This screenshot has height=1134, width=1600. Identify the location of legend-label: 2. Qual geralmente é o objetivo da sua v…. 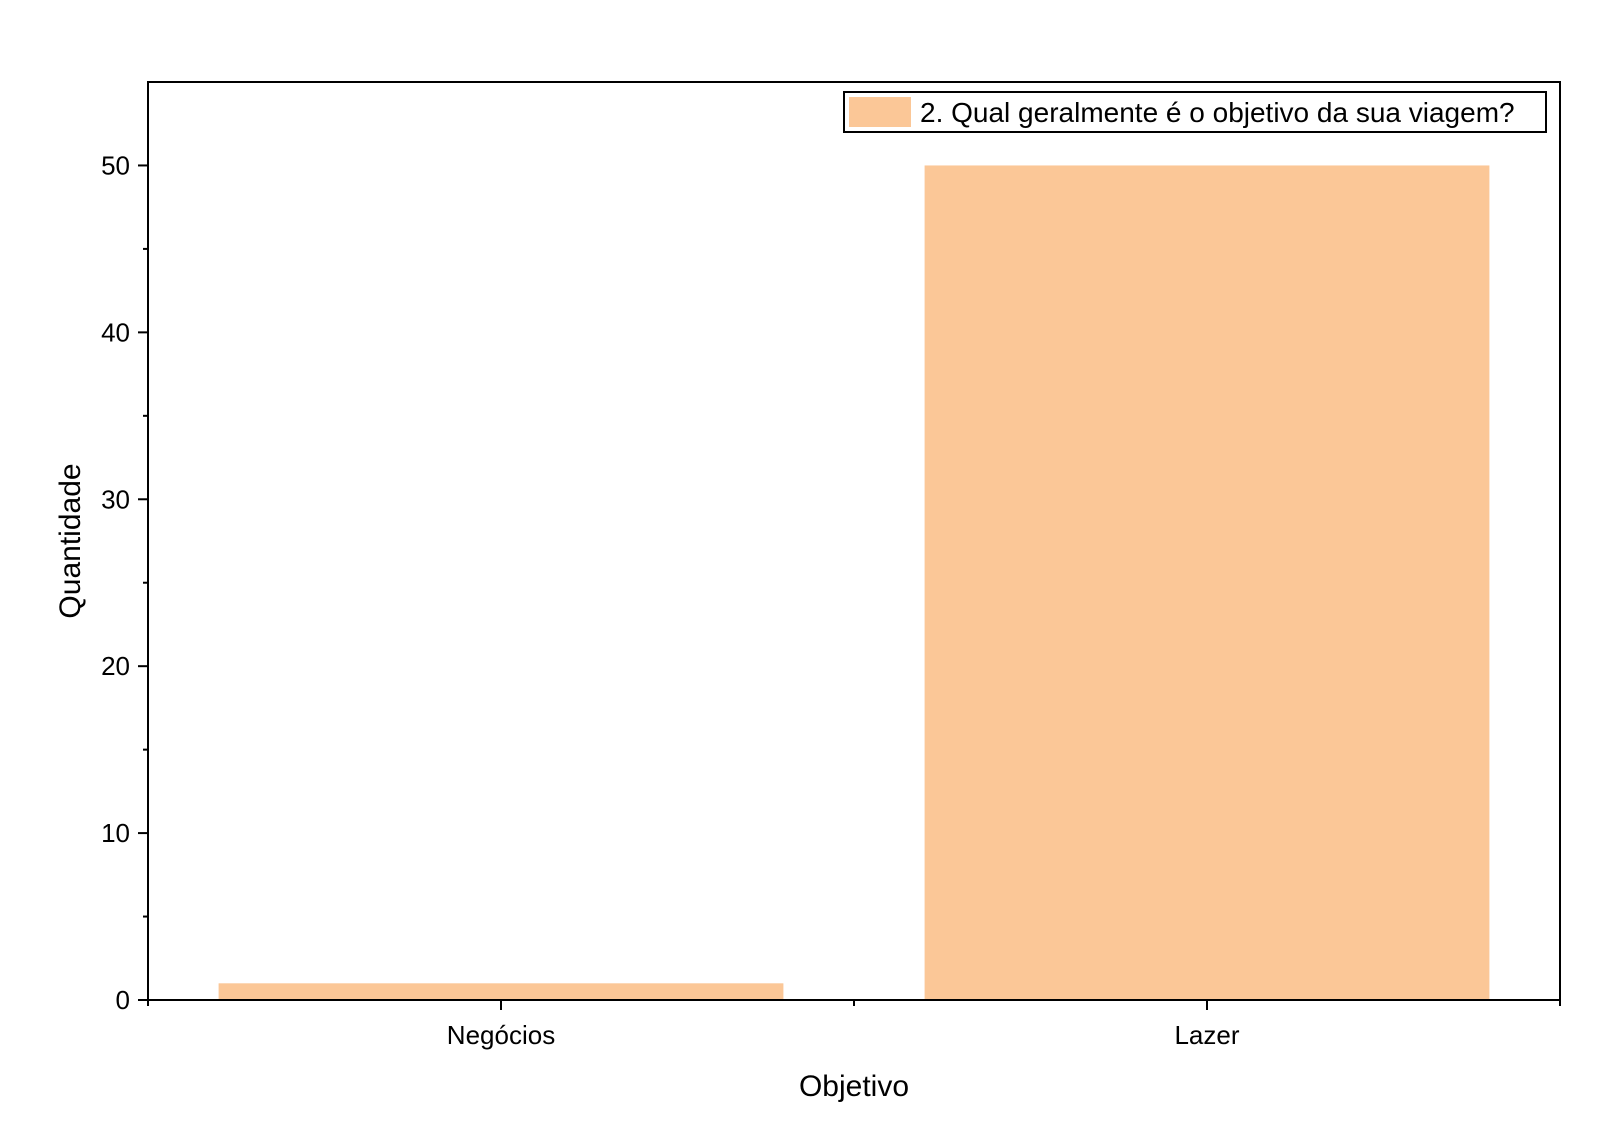
(1217, 112).